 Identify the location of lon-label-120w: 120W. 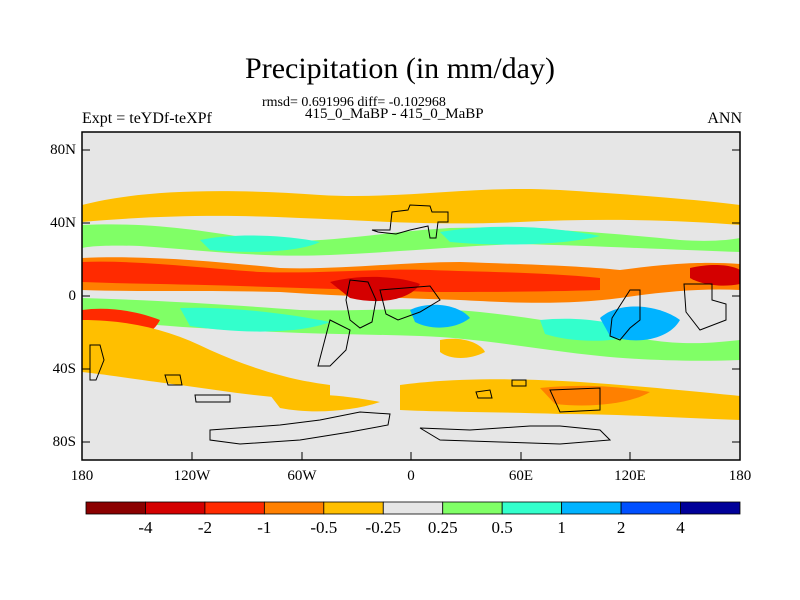
(192, 476).